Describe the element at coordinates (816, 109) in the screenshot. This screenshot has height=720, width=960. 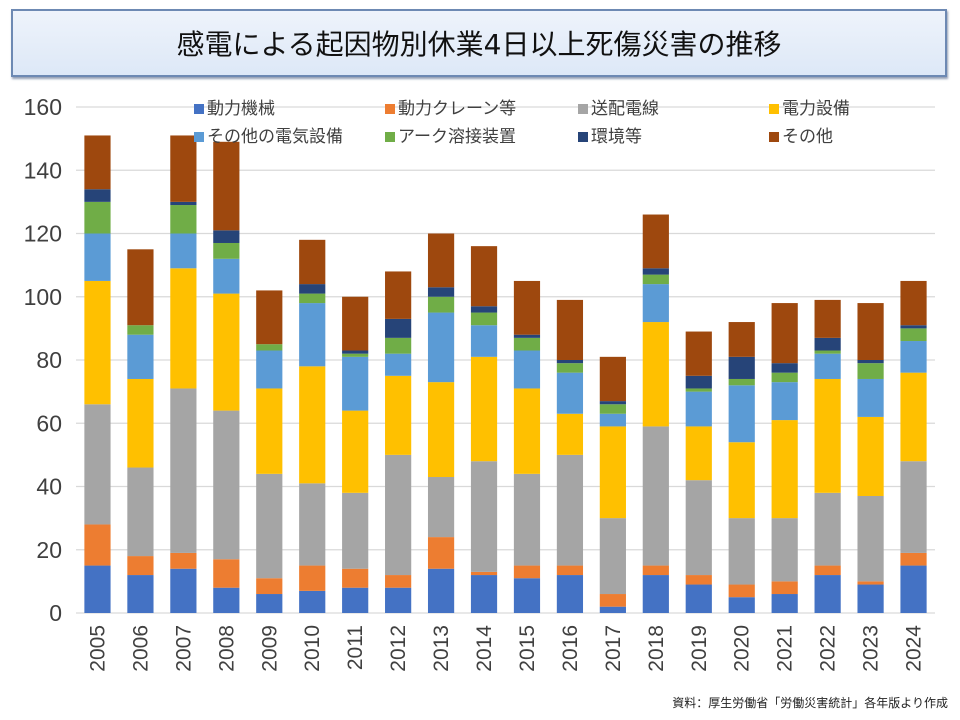
I see `legend-label: 電力設備` at that location.